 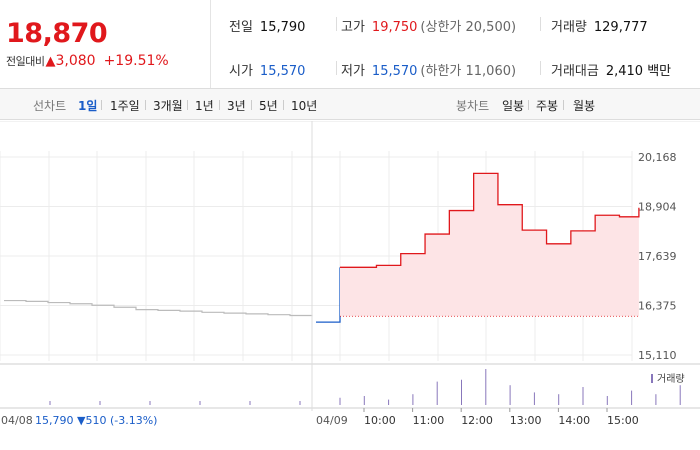 What do you see at coordinates (88, 106) in the screenshot?
I see `tab-1d: 1일` at bounding box center [88, 106].